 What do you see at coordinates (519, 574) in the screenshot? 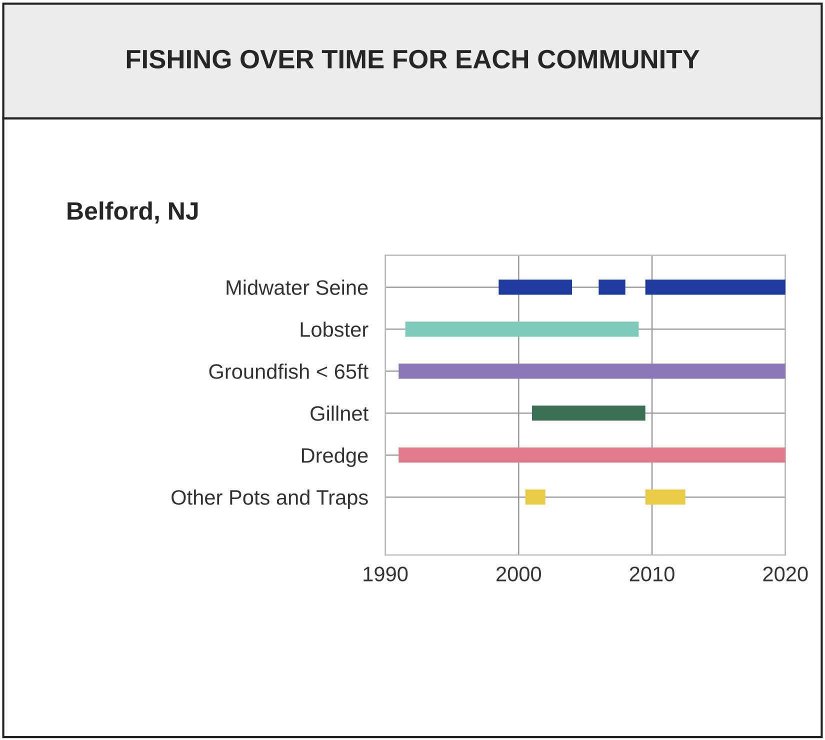
I see `x-tick-label: 2000` at bounding box center [519, 574].